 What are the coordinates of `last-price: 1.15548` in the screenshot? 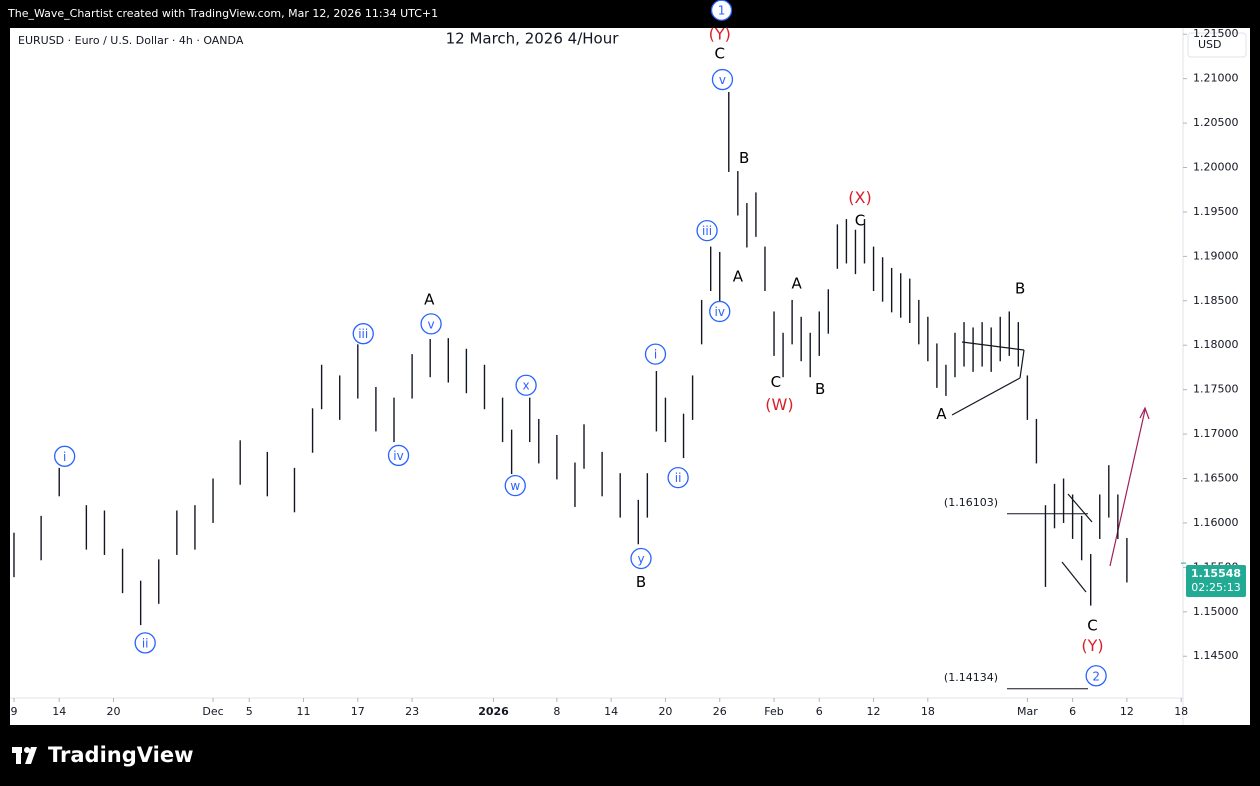 It's located at (1216, 573).